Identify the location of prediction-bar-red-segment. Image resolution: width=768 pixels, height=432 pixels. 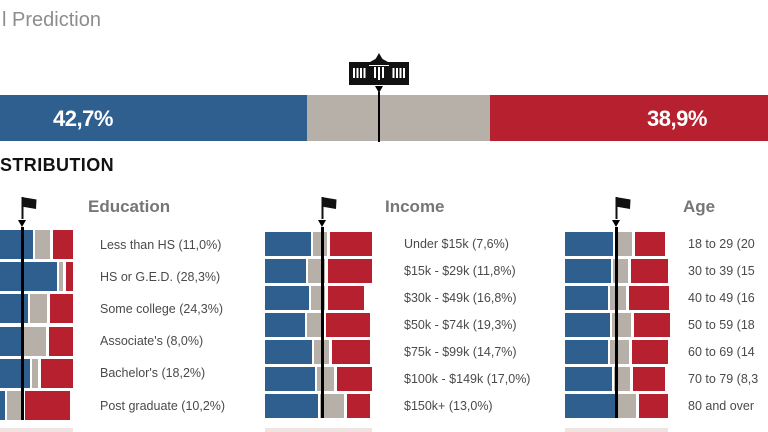
(629, 118).